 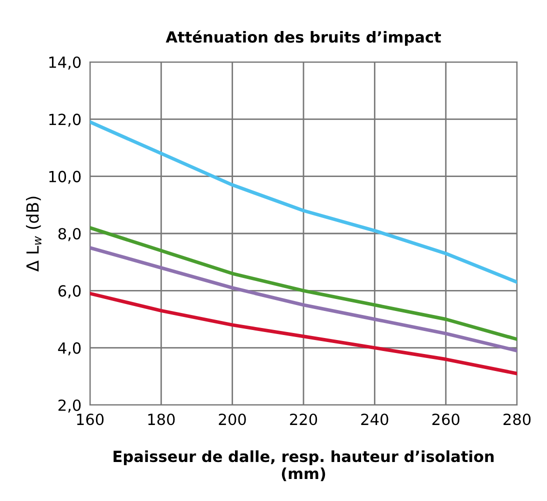 I want to click on y-tick-label: 14,0, so click(x=65, y=63).